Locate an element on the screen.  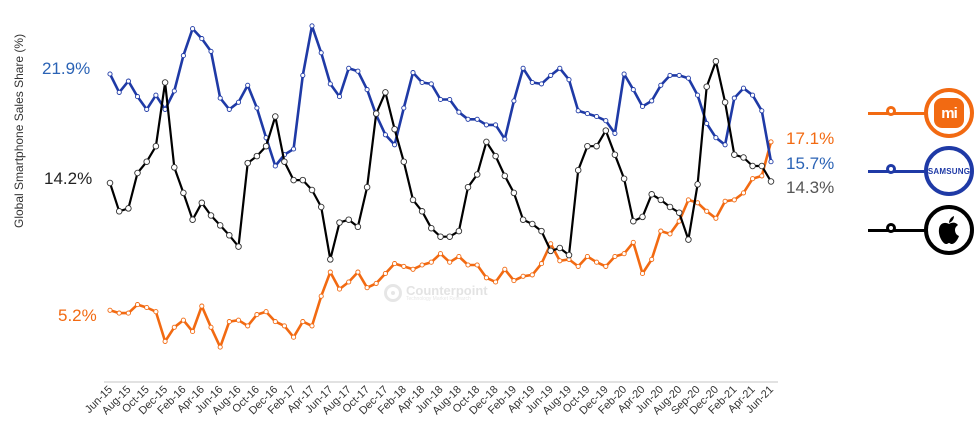
counterpoint-watermark: Counterpoint Technology Market Research is located at coordinates (436, 293).